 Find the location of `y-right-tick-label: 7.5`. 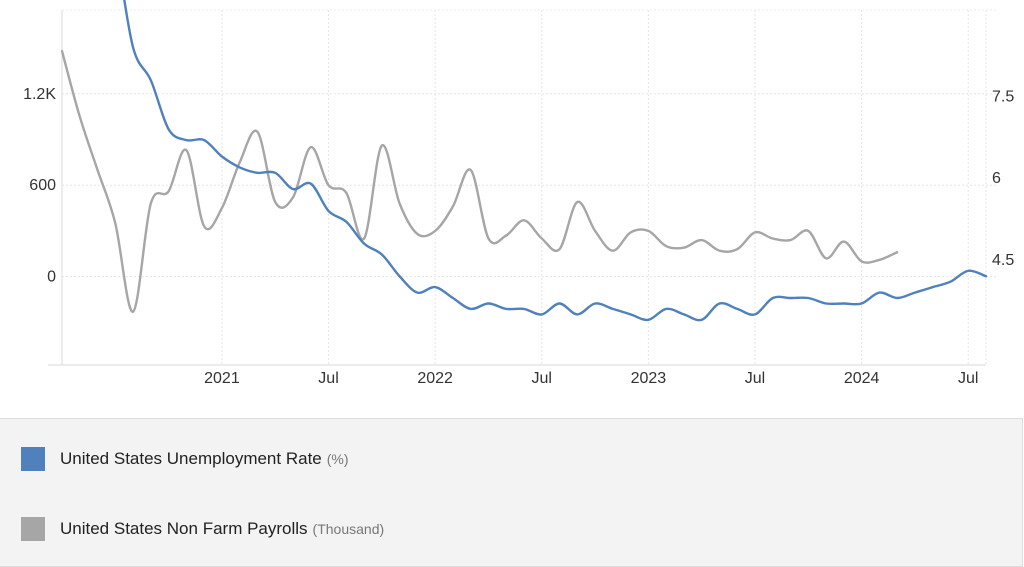

y-right-tick-label: 7.5 is located at coordinates (1003, 97).